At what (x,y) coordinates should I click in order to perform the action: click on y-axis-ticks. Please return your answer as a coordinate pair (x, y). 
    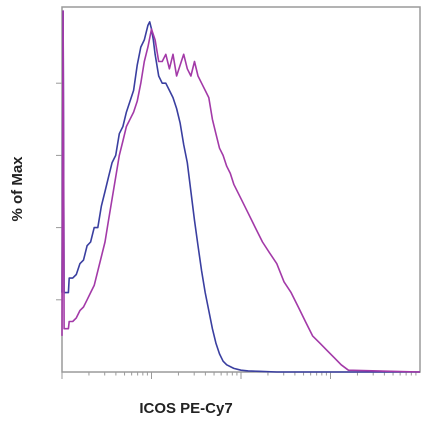
    Looking at the image, I should click on (59, 191).